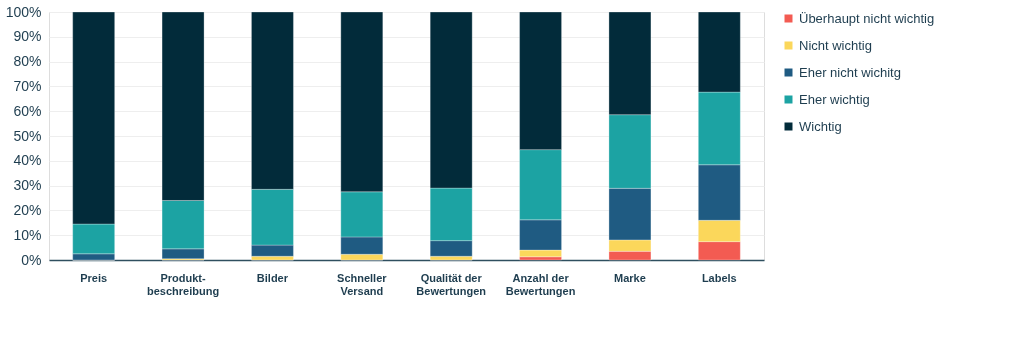 This screenshot has height=339, width=1024. Describe the element at coordinates (540, 284) in the screenshot. I see `x-tick-label: Anzahl der Bewertungen` at that location.